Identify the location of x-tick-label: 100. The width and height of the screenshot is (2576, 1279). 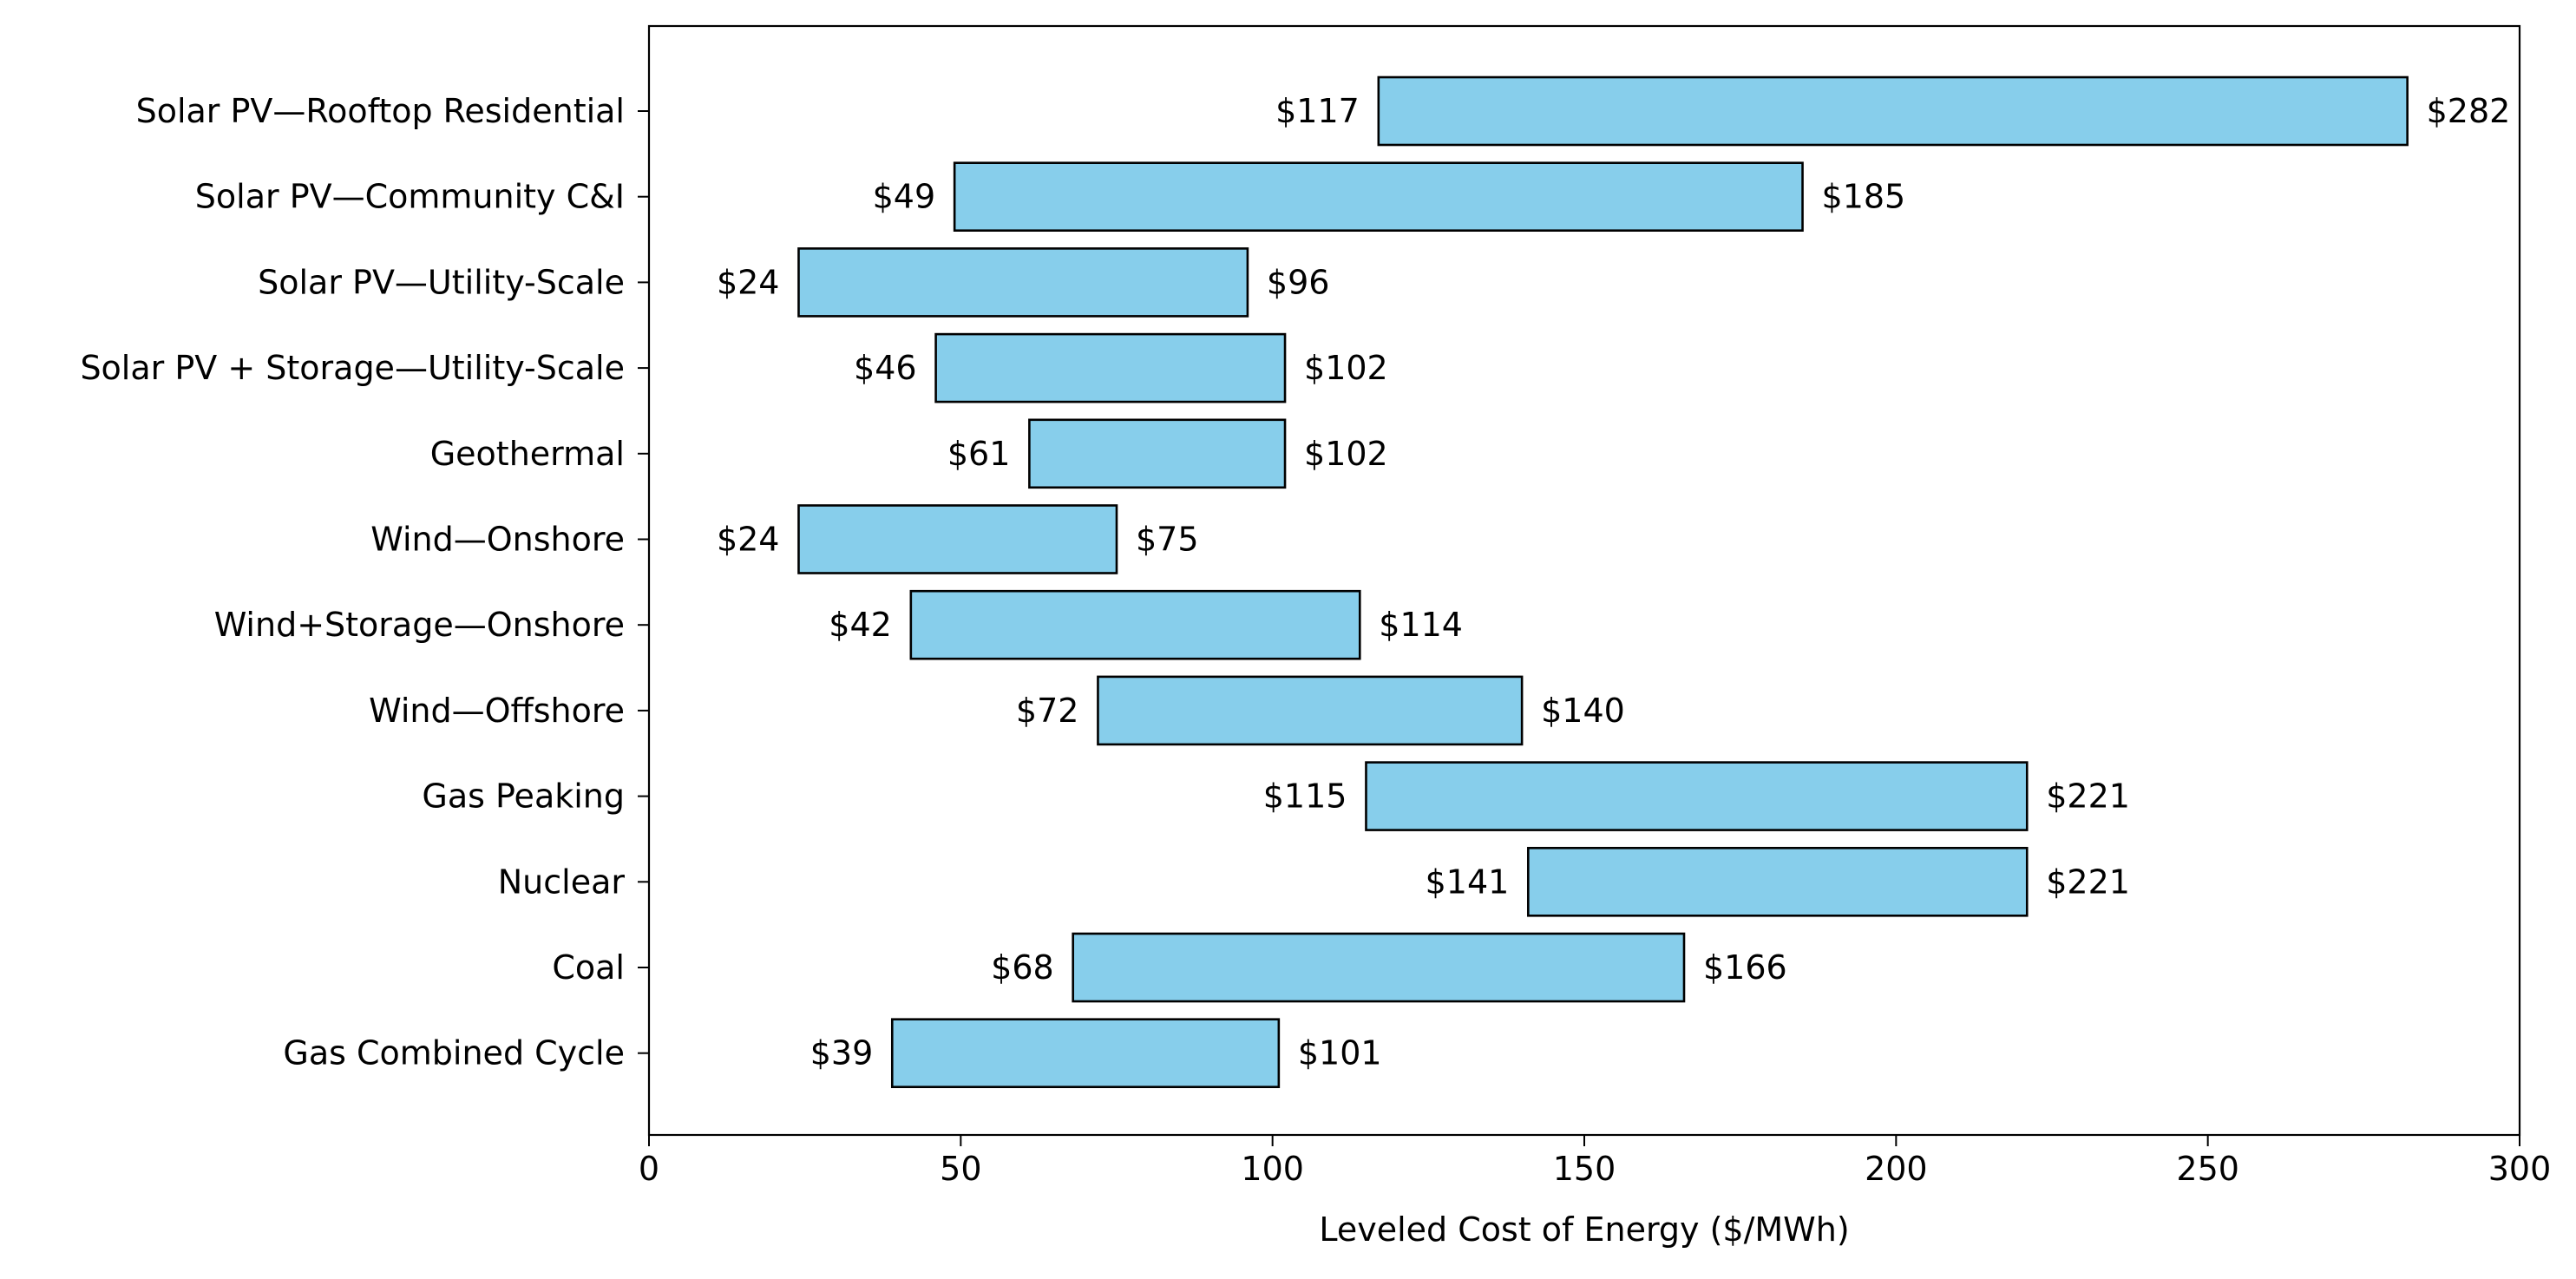
(1272, 1169).